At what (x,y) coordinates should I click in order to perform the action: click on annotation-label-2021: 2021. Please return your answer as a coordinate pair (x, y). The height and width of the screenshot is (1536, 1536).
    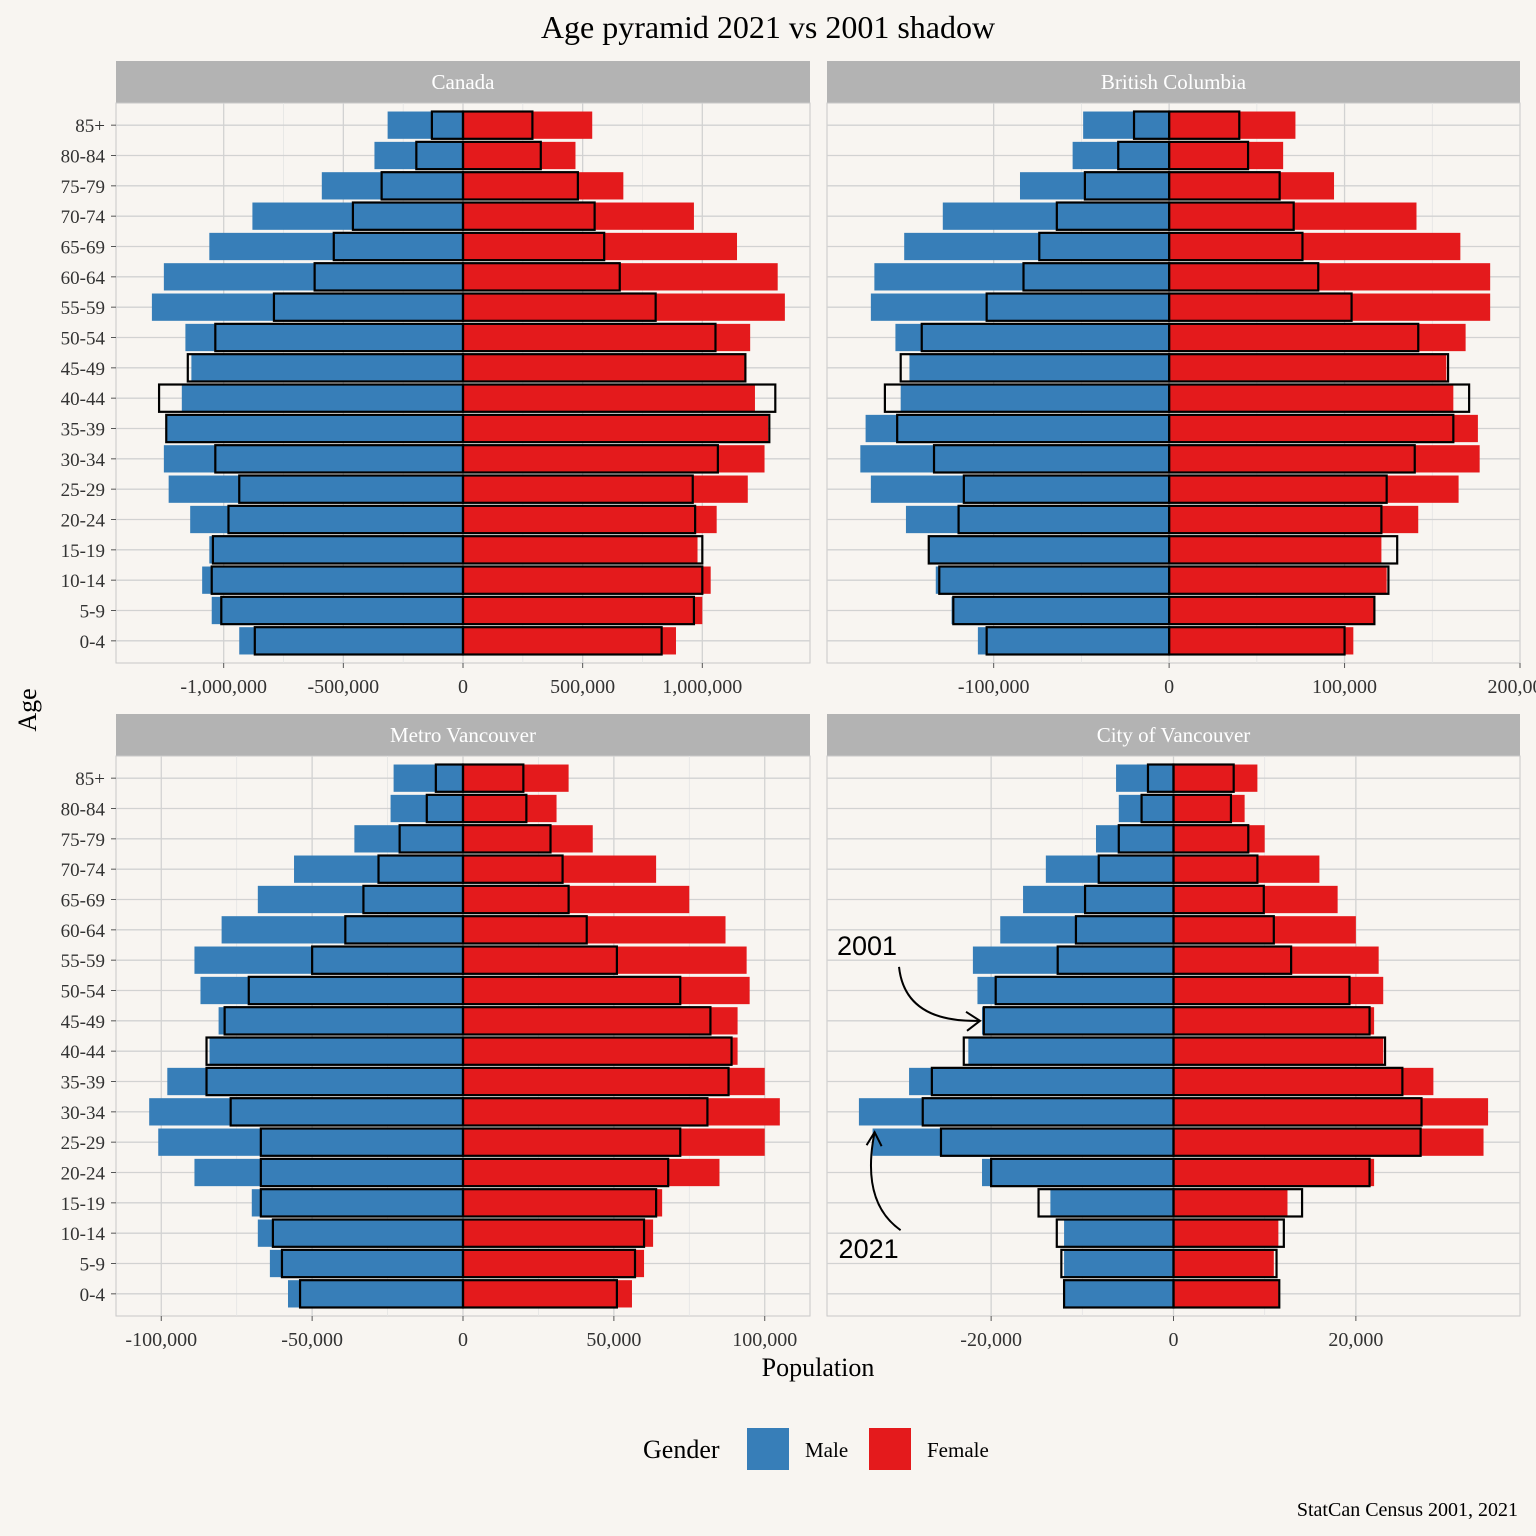
    Looking at the image, I should click on (869, 1249).